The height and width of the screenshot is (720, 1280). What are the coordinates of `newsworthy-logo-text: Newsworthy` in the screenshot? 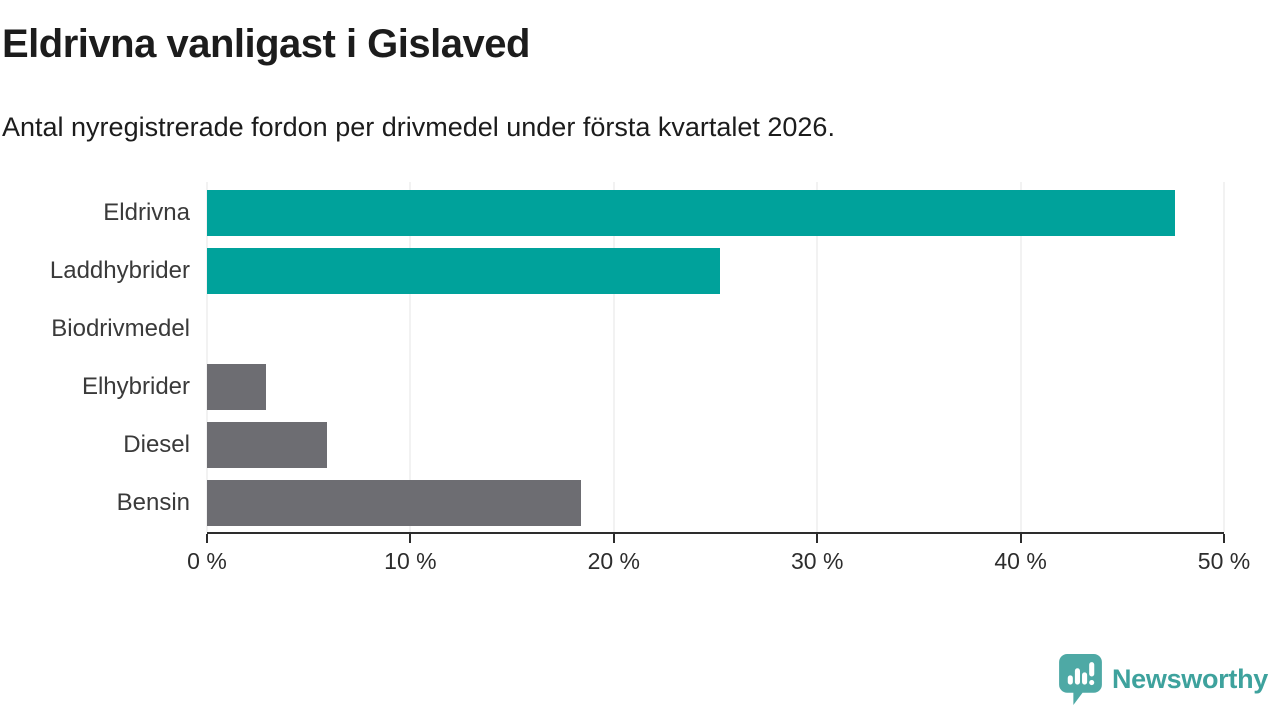 It's located at (1189, 679).